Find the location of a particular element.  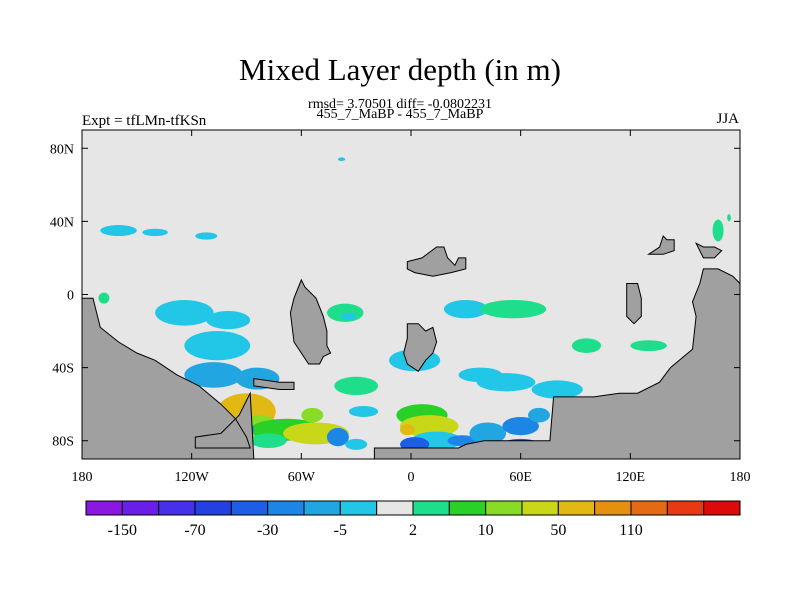

x-tick-label-6: 180 is located at coordinates (740, 477).